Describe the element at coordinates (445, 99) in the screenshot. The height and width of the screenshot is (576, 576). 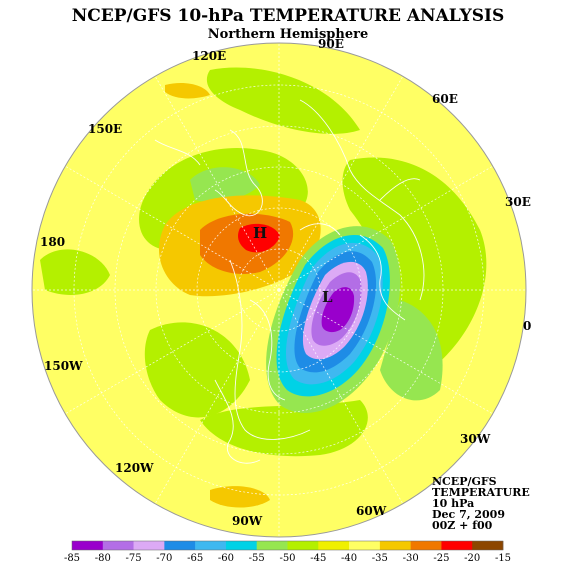
I see `lon-label-60e: 60E` at that location.